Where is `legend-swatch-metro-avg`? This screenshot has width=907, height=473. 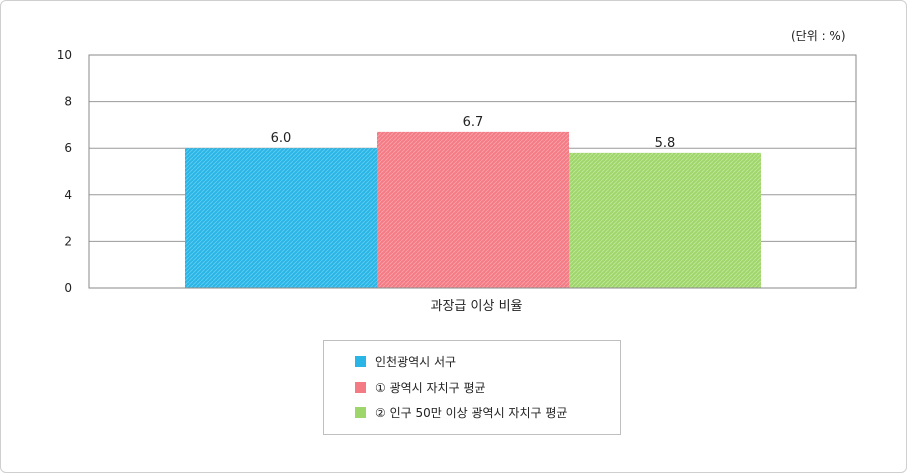 legend-swatch-metro-avg is located at coordinates (360, 387).